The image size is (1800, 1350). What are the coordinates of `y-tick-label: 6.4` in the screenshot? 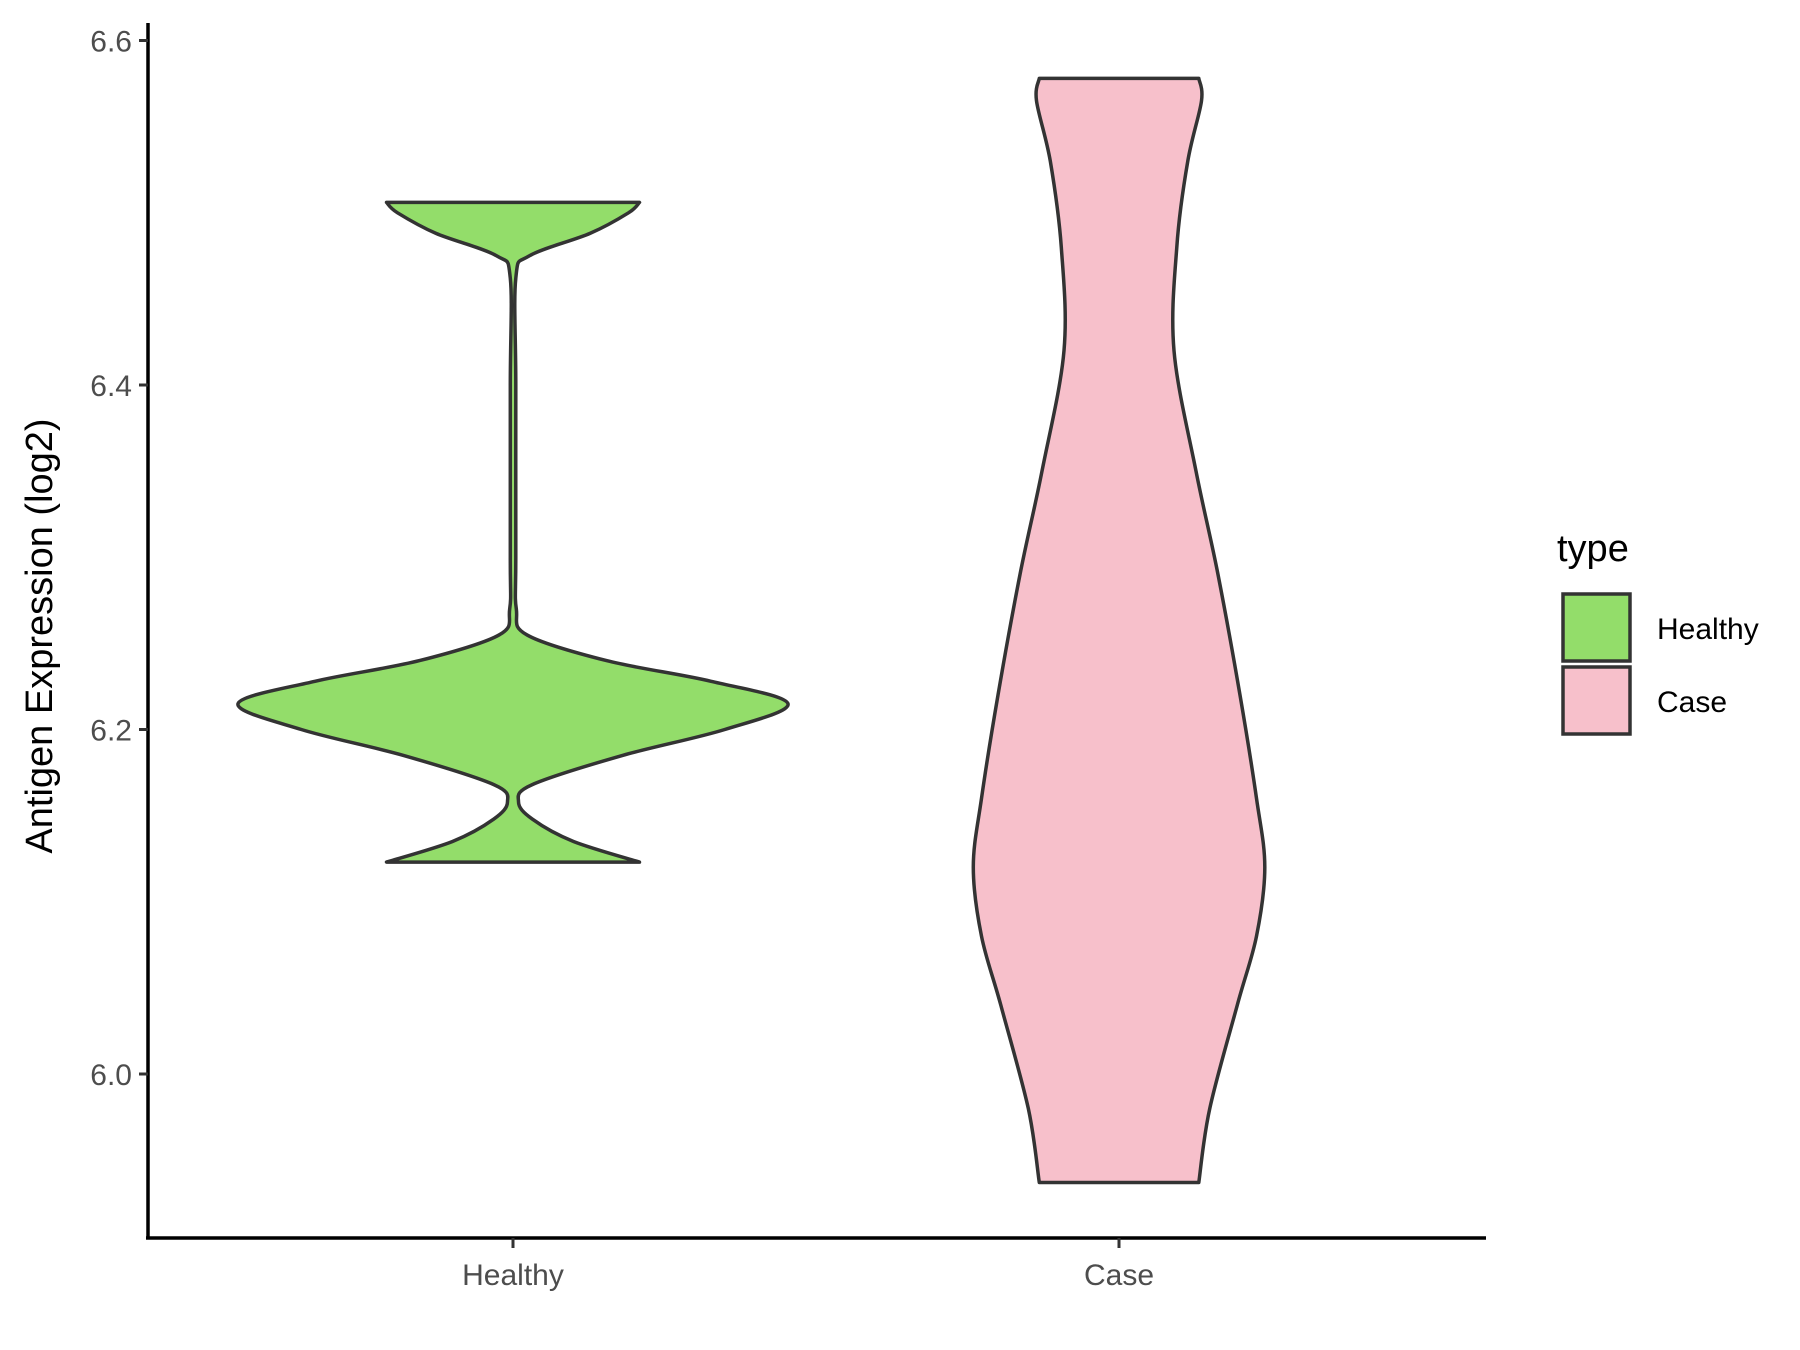 It's located at (111, 386).